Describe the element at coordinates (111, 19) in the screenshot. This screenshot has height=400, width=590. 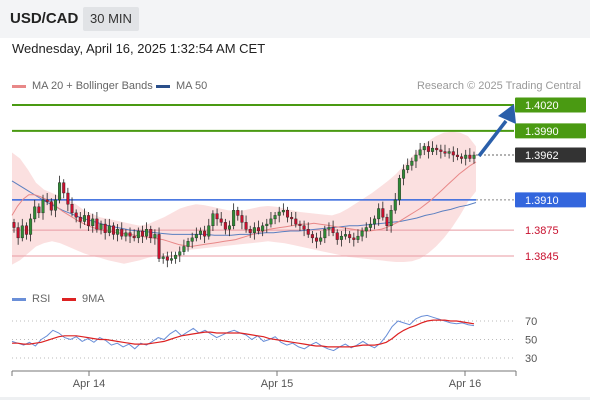
I see `timeframe-button: 30 MIN` at that location.